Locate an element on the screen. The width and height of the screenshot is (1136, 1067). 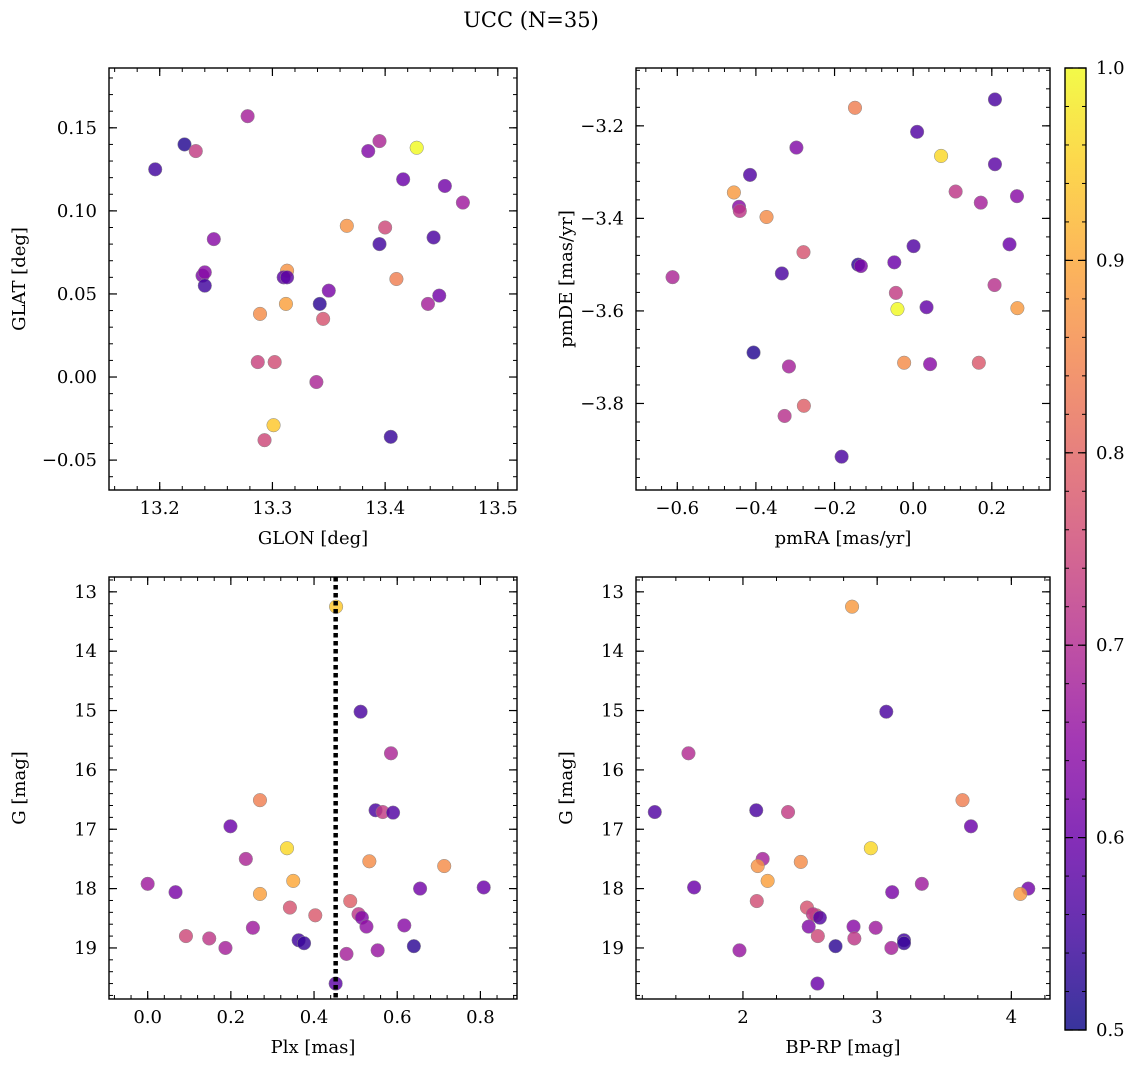
y-axis-label: GLAT [deg] is located at coordinates (19, 279).